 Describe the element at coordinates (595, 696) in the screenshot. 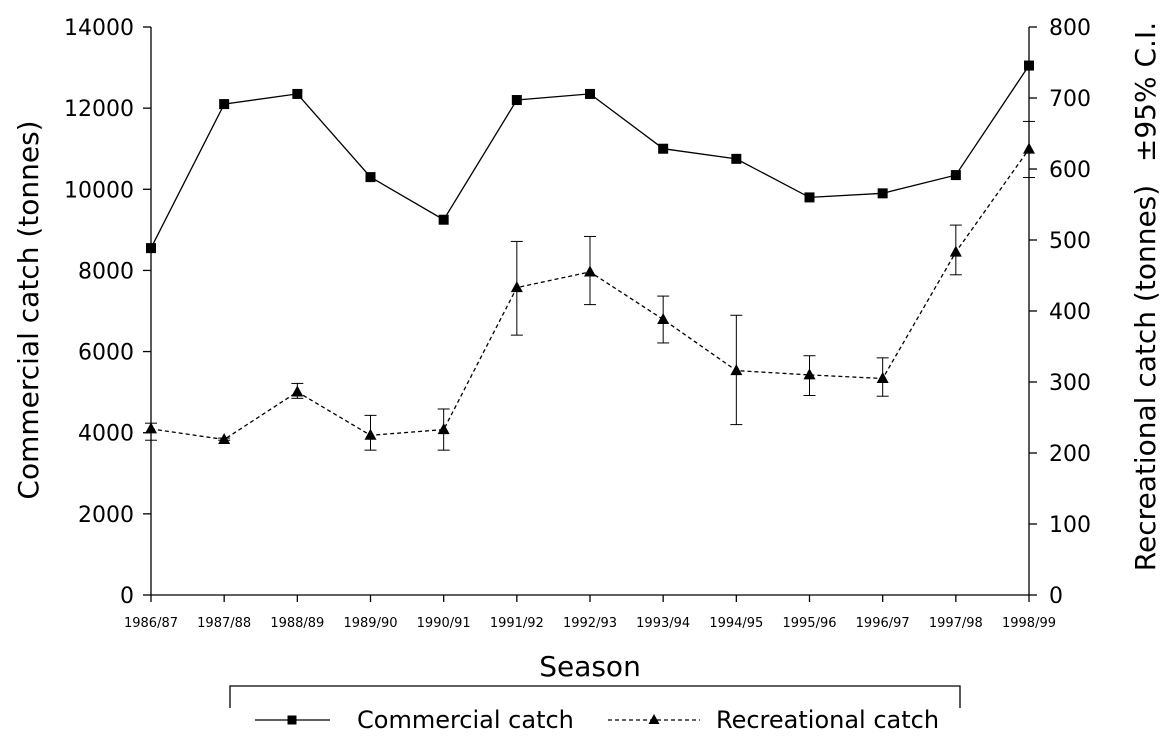

I see `legend-frame` at that location.